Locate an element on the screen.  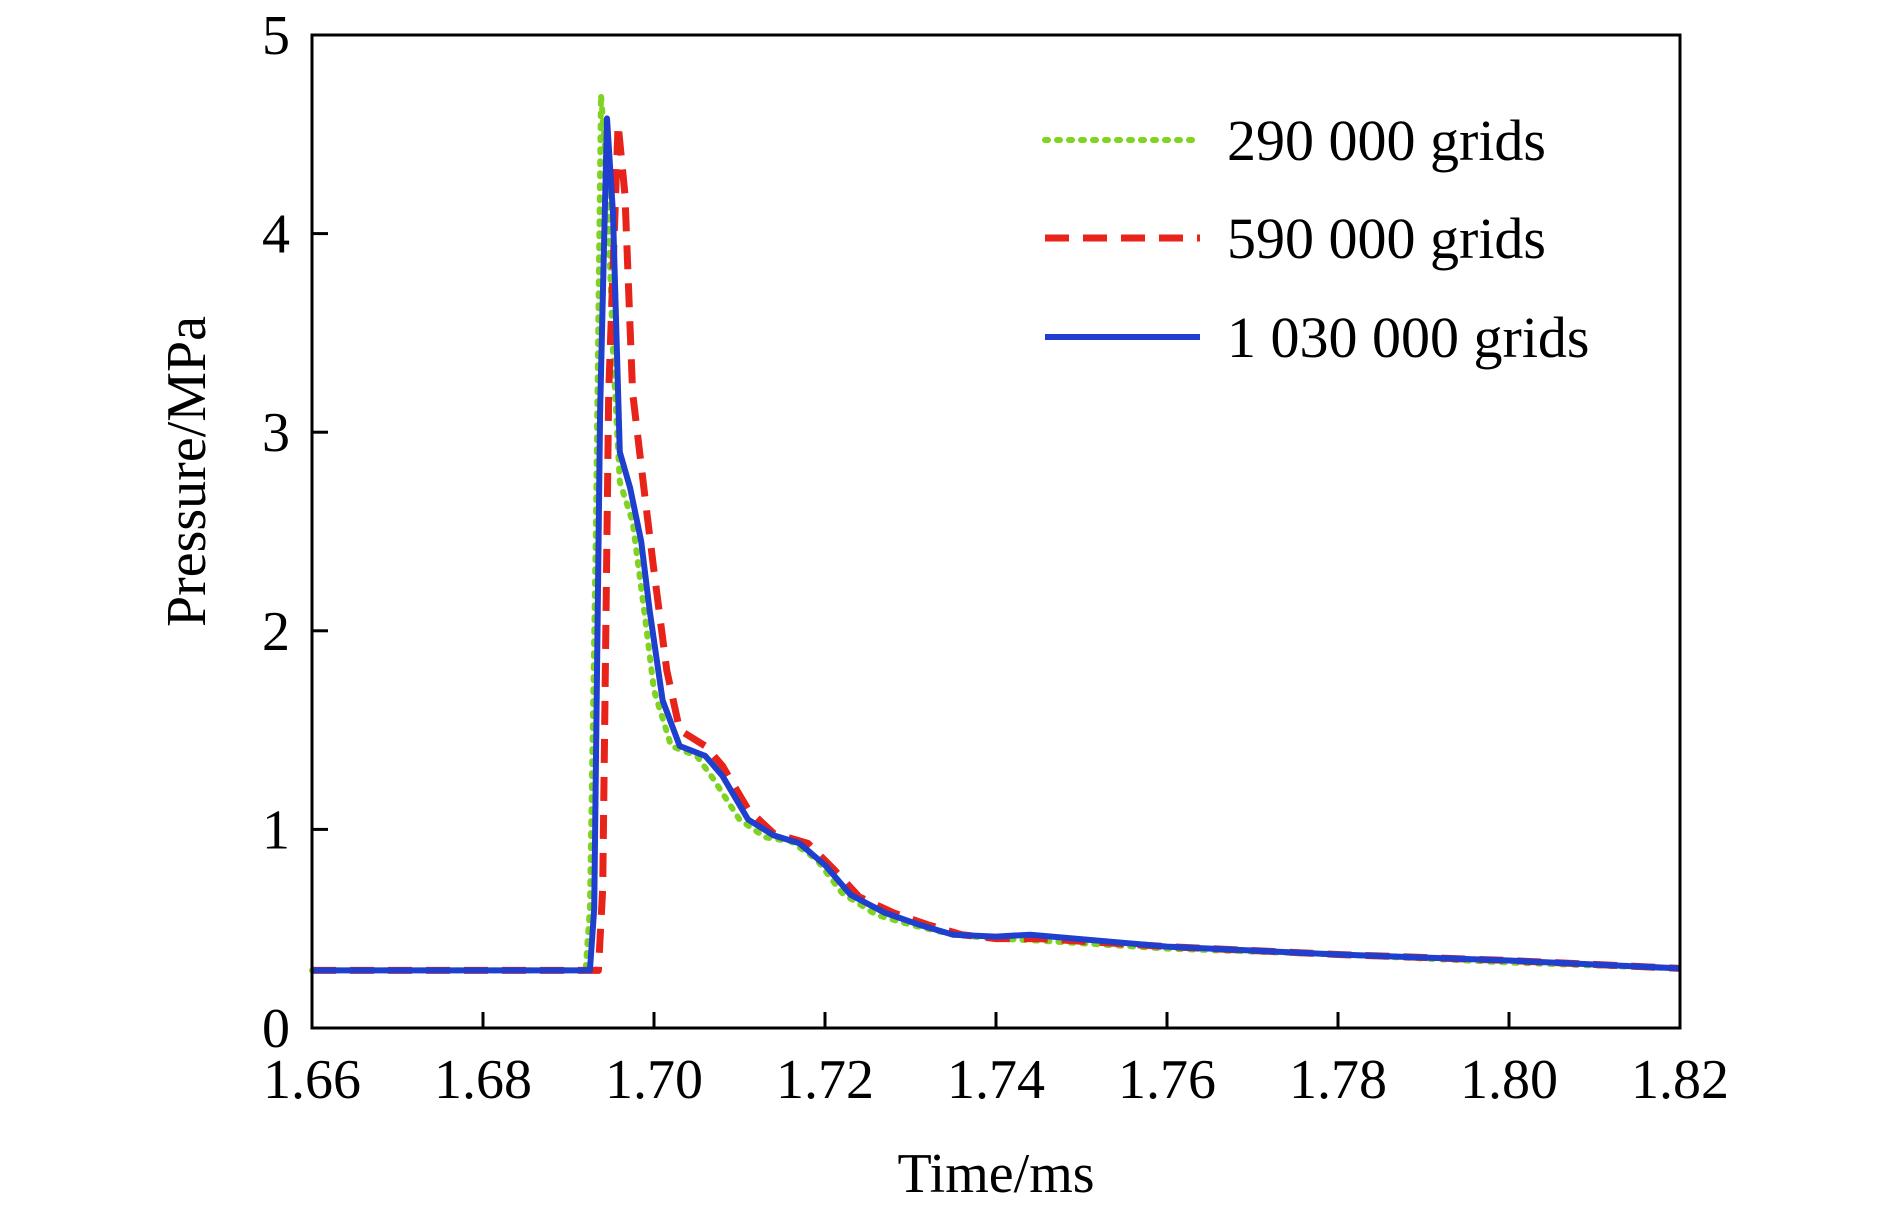
y-tick-label: 5 is located at coordinates (276, 36).